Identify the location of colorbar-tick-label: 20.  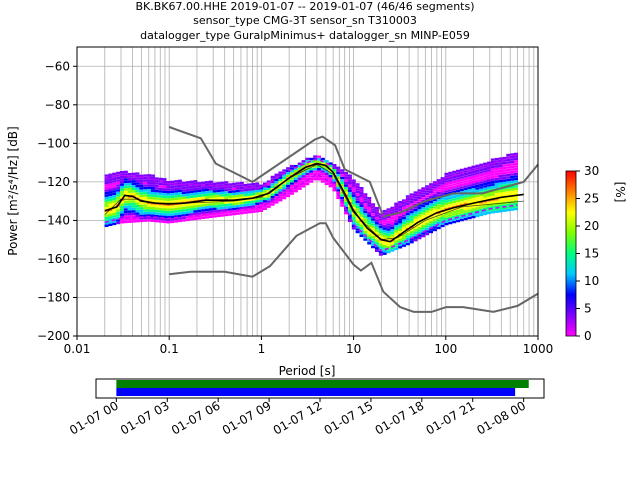
(591, 226).